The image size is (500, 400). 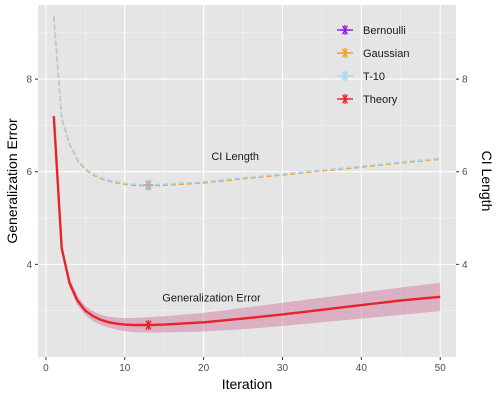 I want to click on marker-layer, so click(x=148, y=255).